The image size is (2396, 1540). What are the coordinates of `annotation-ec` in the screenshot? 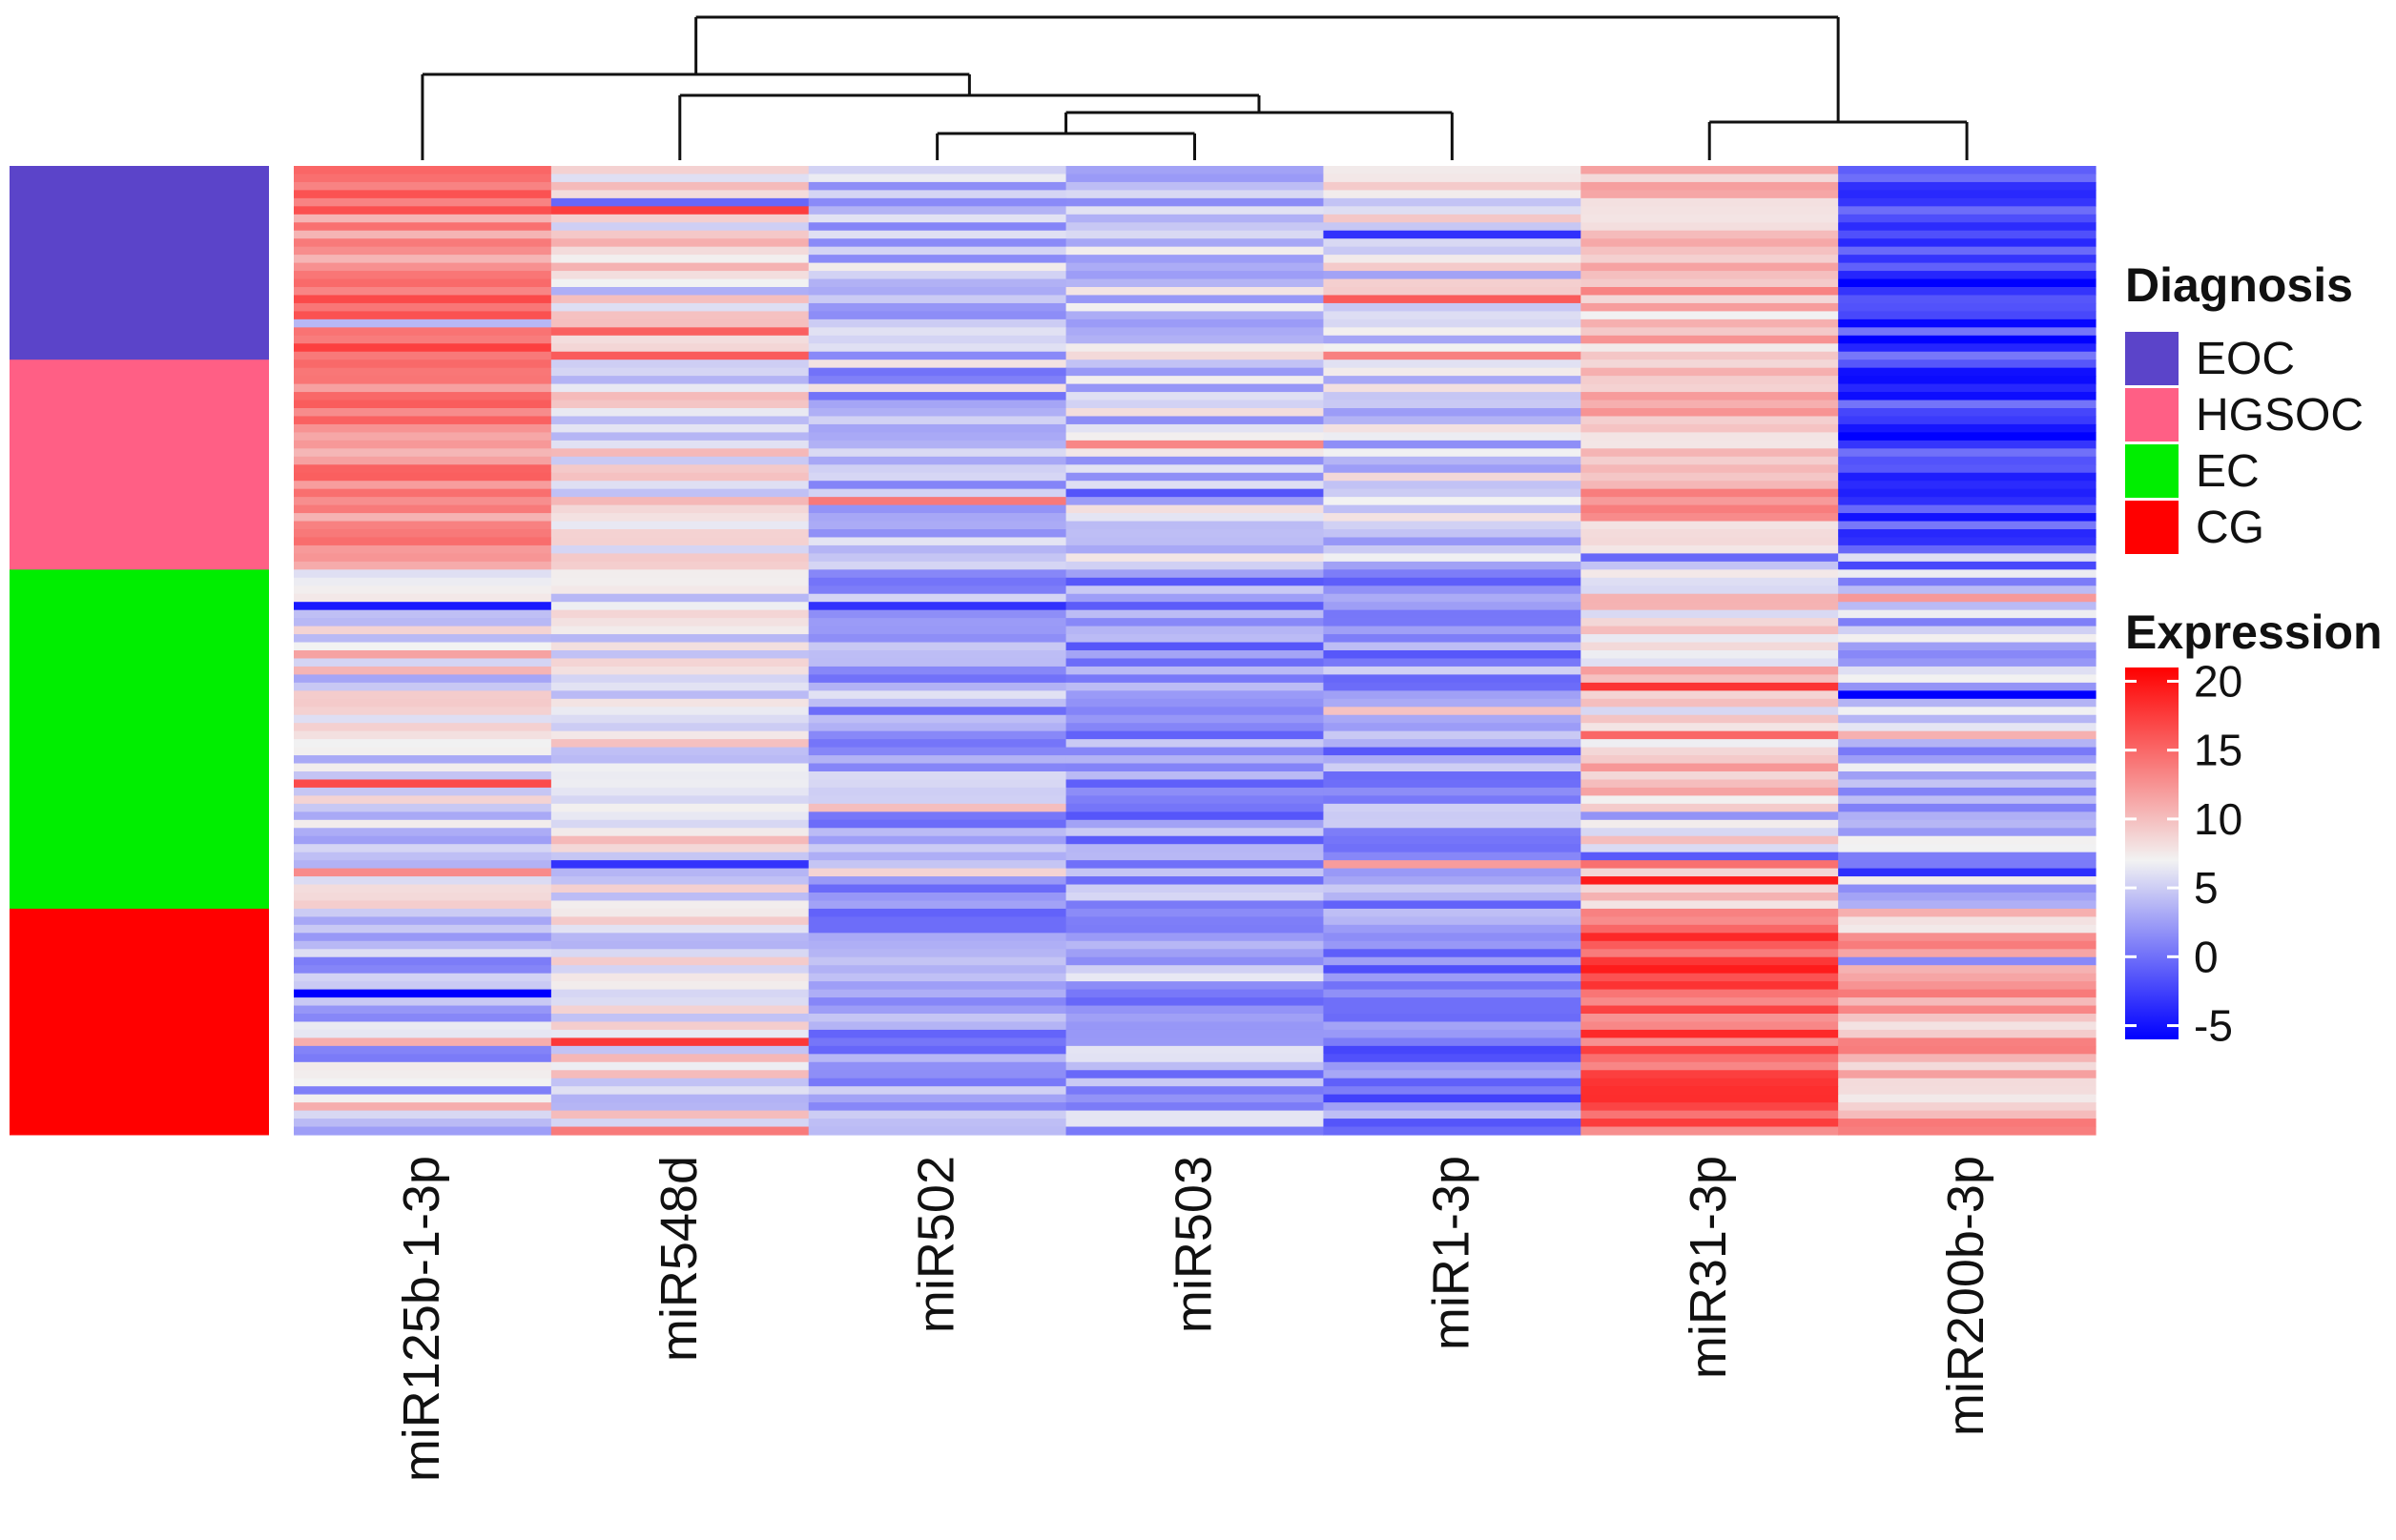 It's located at (139, 739).